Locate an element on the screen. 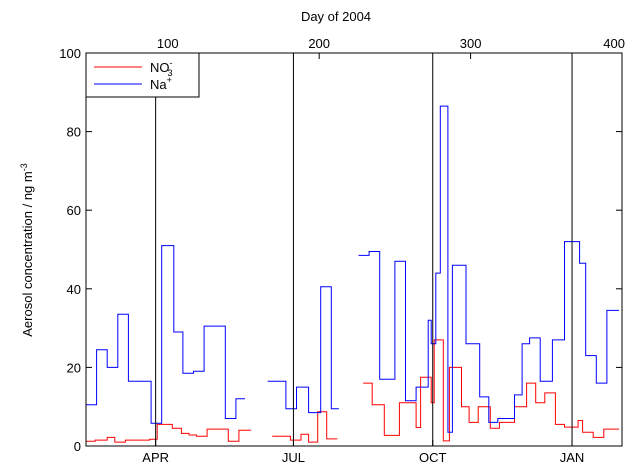 The width and height of the screenshot is (636, 468). y-tick-label-4: 80 is located at coordinates (74, 132).